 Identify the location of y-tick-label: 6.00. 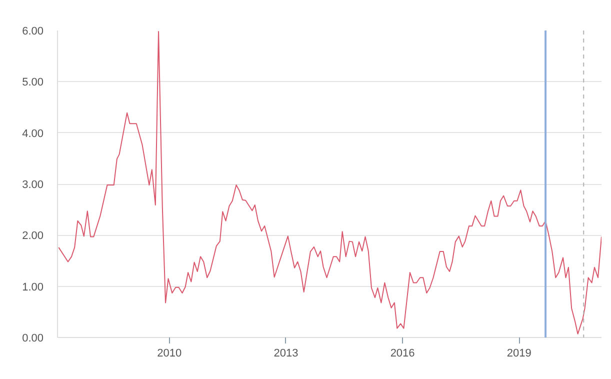
(33, 32).